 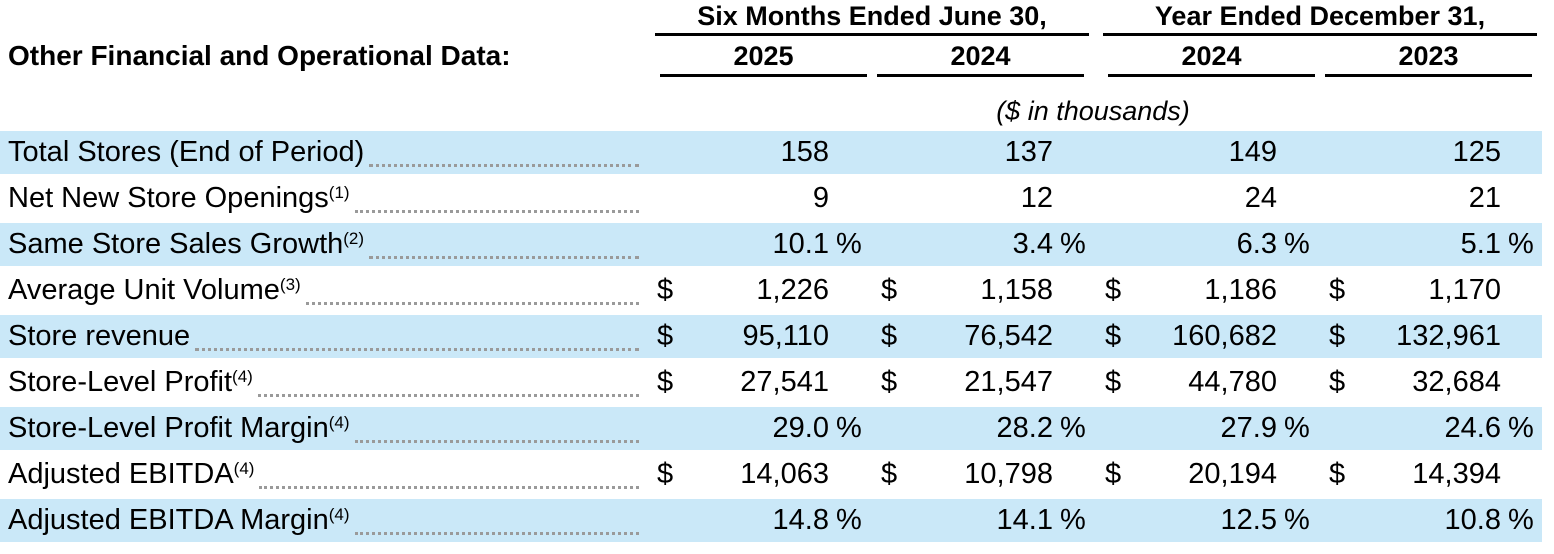 What do you see at coordinates (1024, 520) in the screenshot?
I see `value: 14.1` at bounding box center [1024, 520].